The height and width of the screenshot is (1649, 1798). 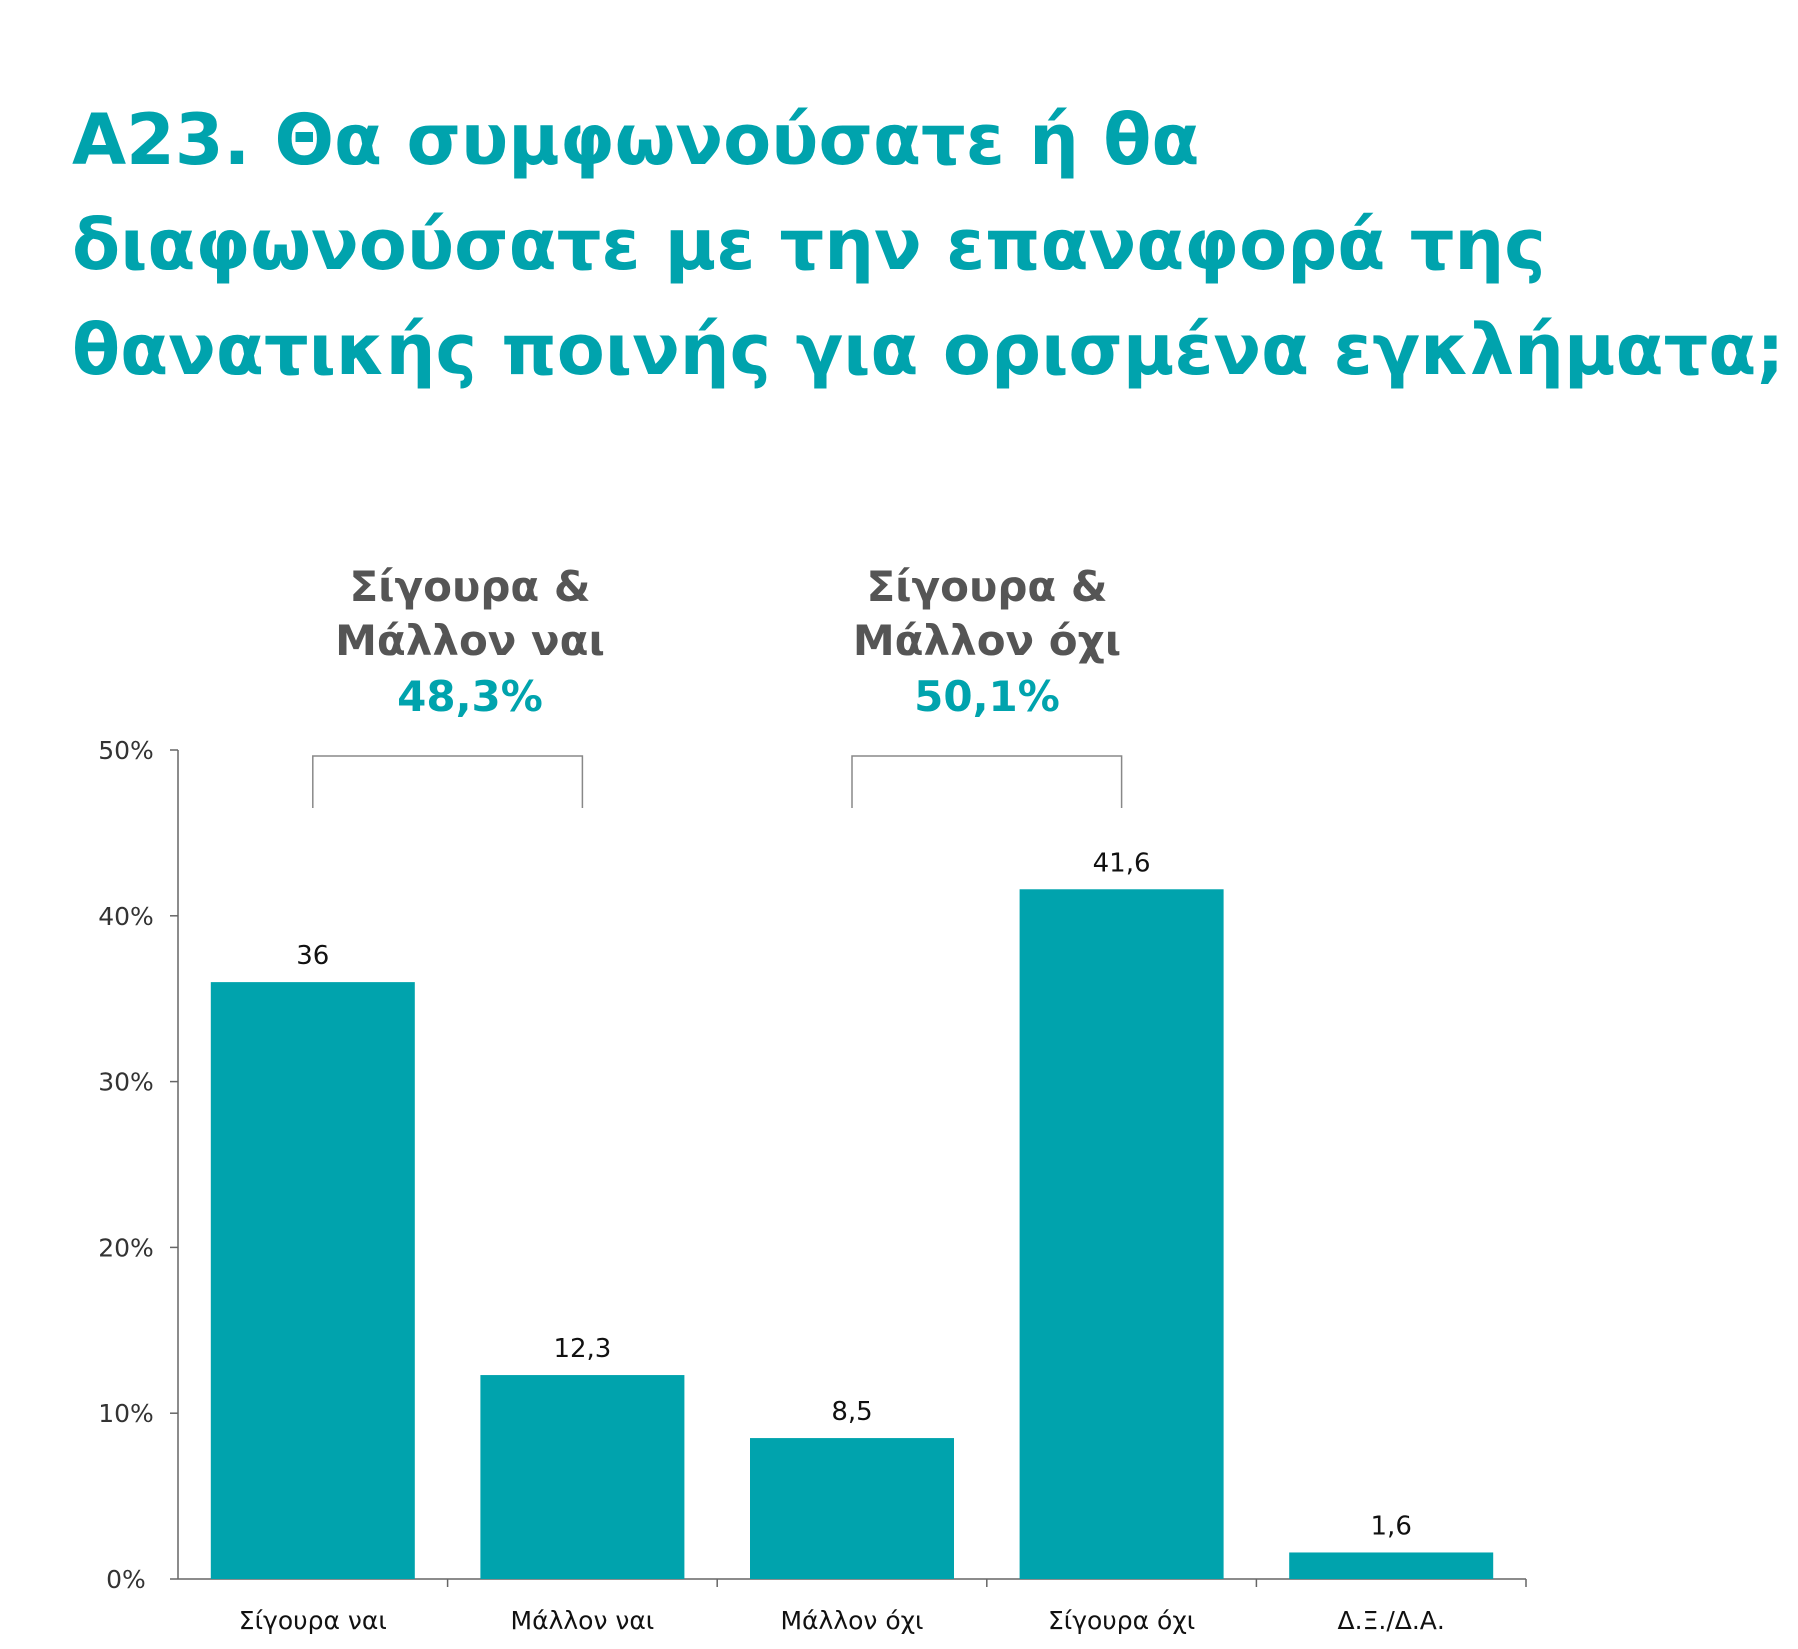 I want to click on y-tick-label: 10%, so click(x=126, y=1413).